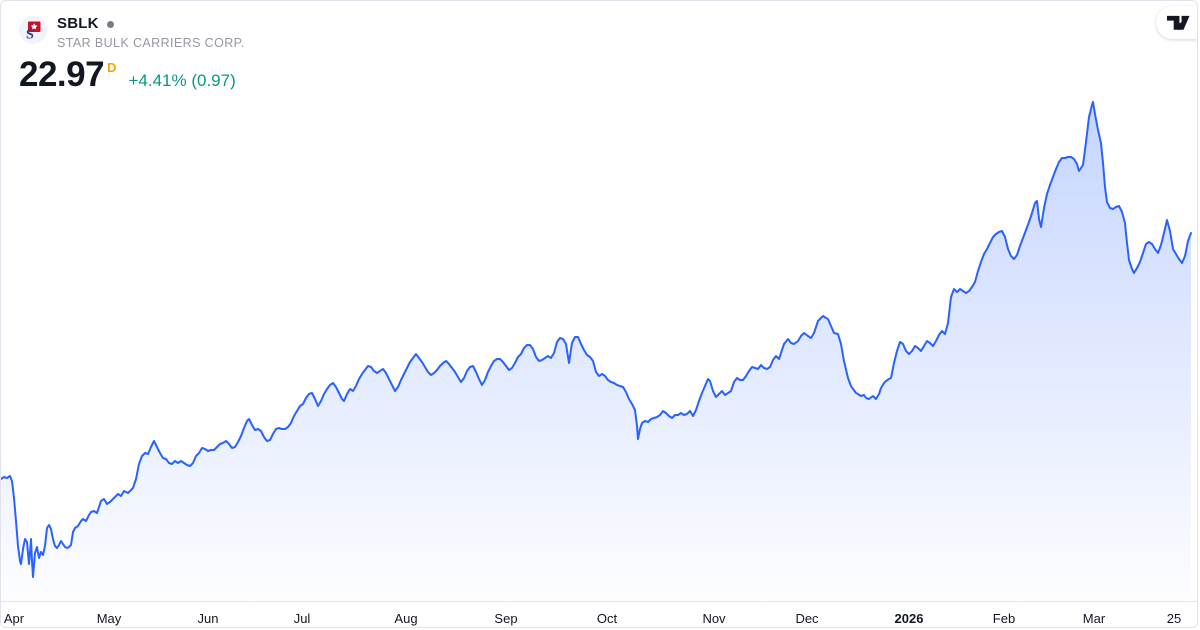 This screenshot has height=630, width=1200. Describe the element at coordinates (302, 618) in the screenshot. I see `x-axis-label-jul: Jul` at that location.